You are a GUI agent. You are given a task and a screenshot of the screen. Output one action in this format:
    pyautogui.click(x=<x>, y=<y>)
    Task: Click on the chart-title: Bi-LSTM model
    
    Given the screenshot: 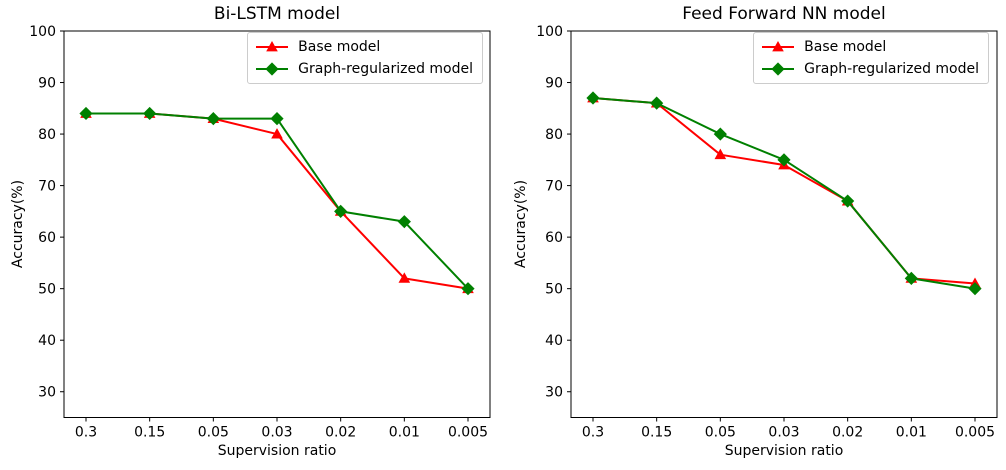 What is the action you would take?
    pyautogui.click(x=277, y=14)
    